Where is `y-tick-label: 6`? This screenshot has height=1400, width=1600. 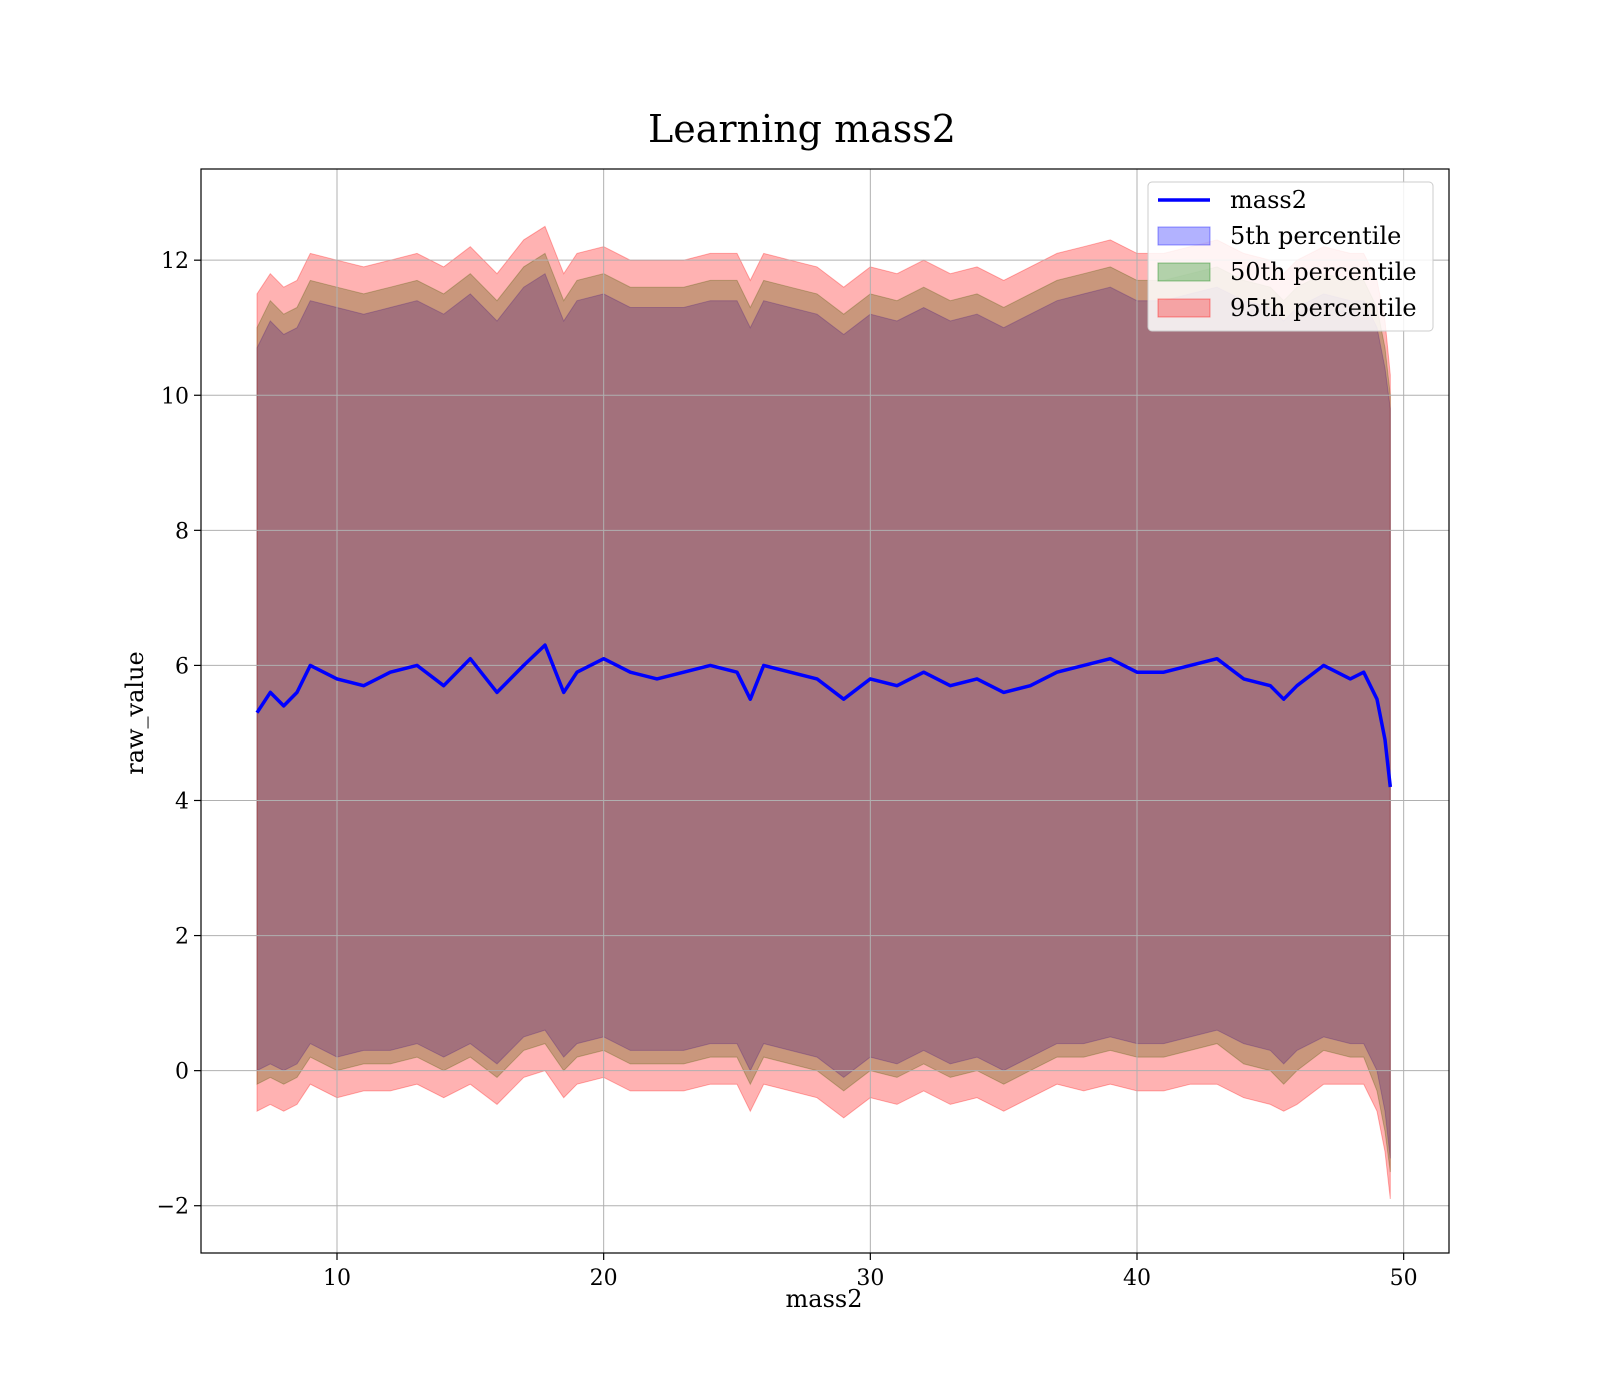
y-tick-label: 6 is located at coordinates (182, 666).